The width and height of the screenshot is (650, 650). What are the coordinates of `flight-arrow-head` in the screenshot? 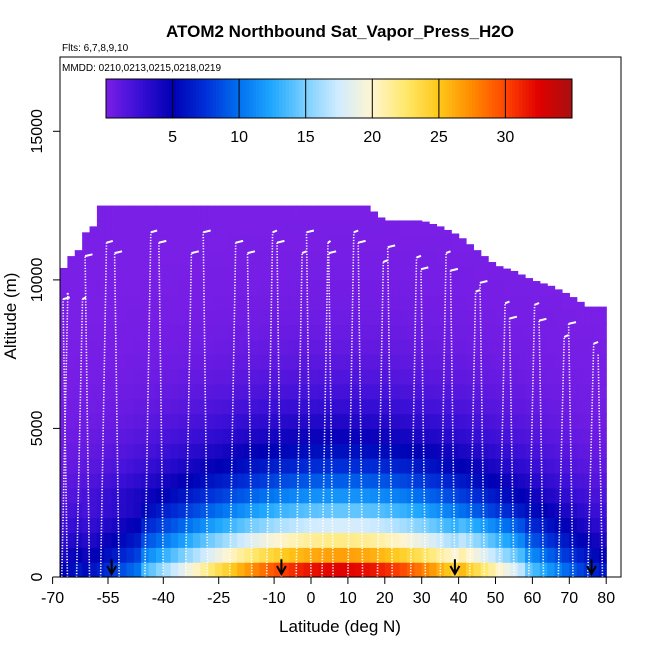 It's located at (281, 571).